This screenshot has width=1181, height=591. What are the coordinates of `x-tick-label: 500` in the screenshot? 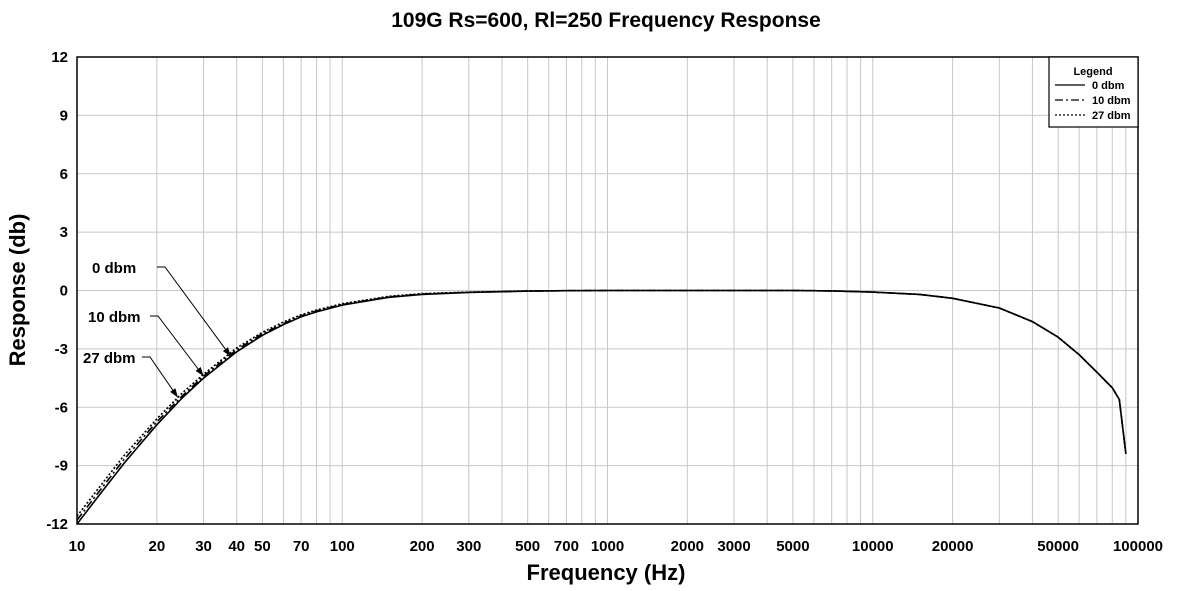 It's located at (527, 546).